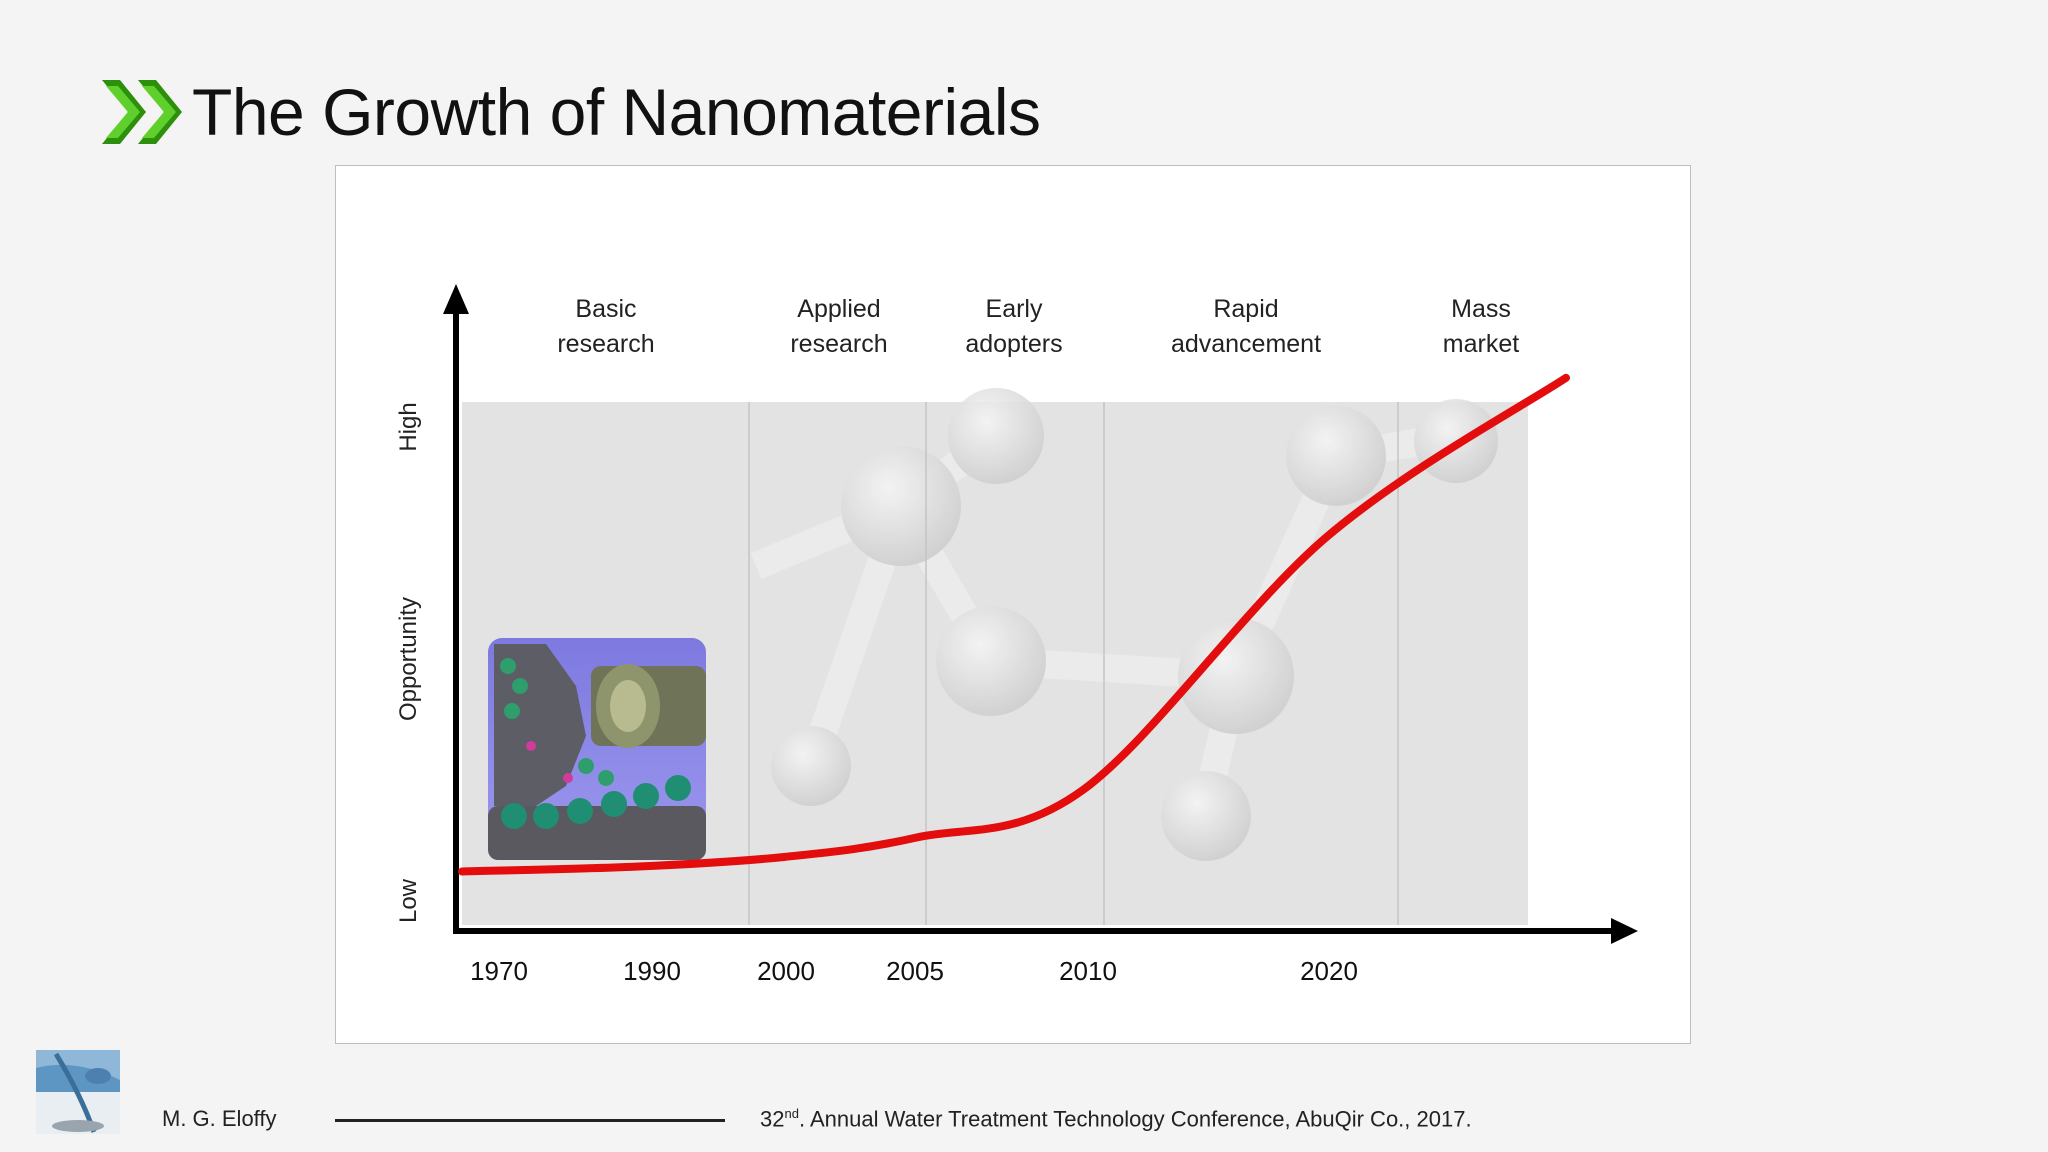 The width and height of the screenshot is (2048, 1152). I want to click on phase-label-line2: adopters, so click(1013, 344).